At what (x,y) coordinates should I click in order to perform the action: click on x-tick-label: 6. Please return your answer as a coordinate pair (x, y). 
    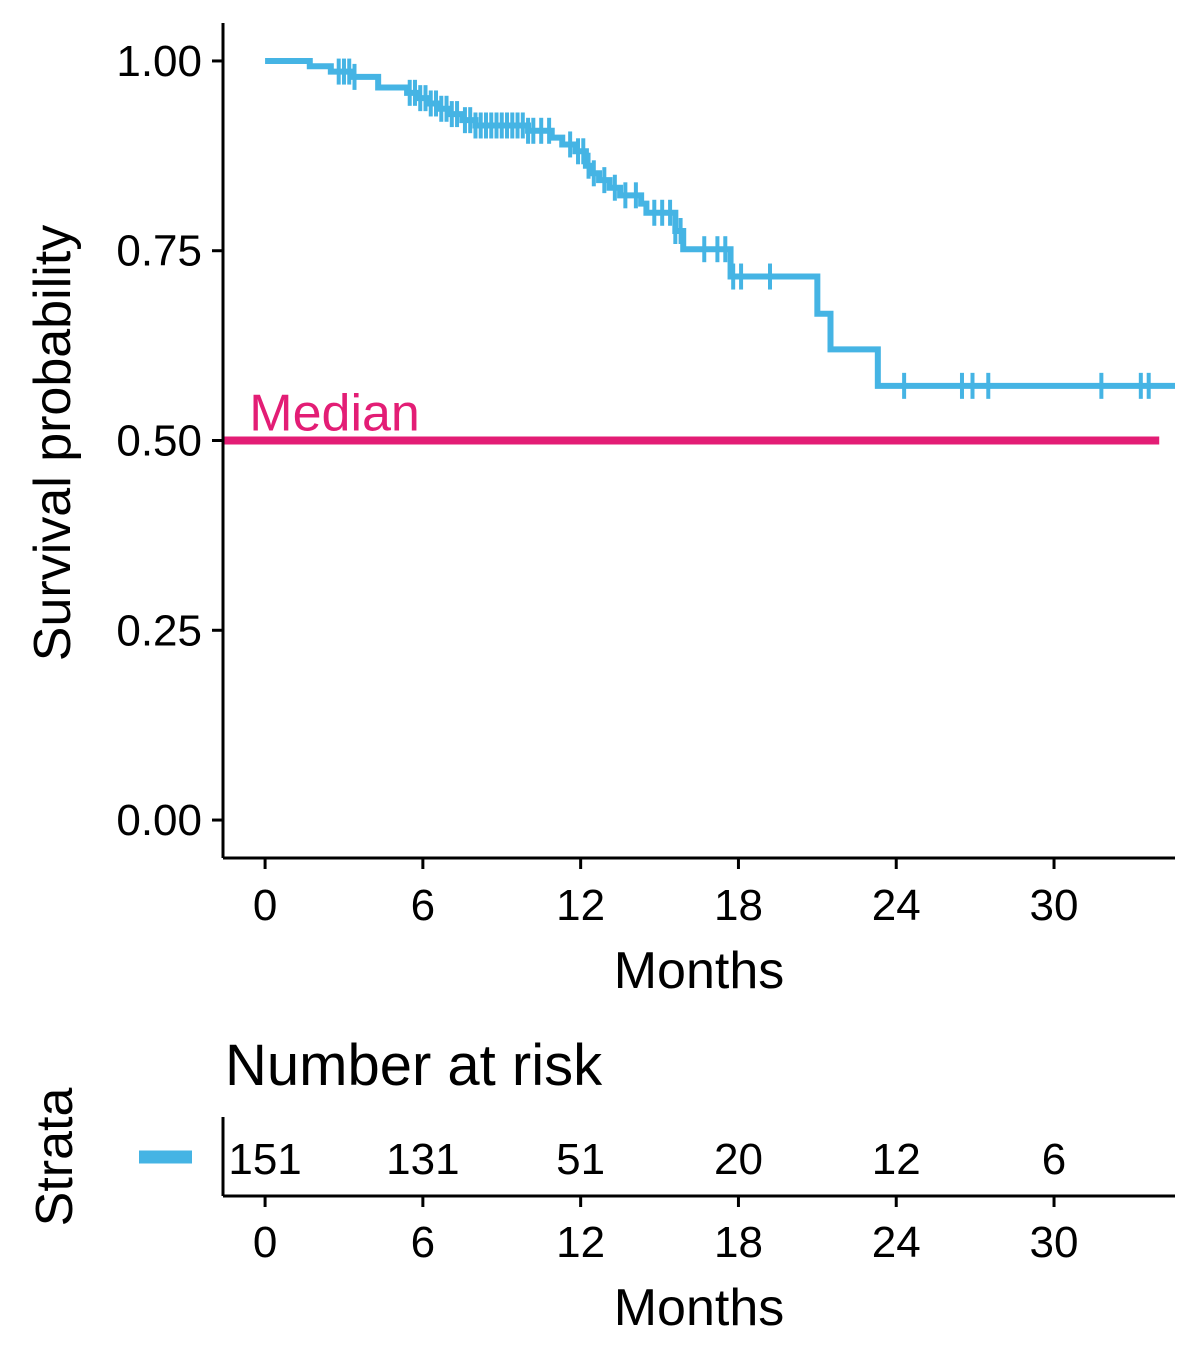
    Looking at the image, I should click on (423, 905).